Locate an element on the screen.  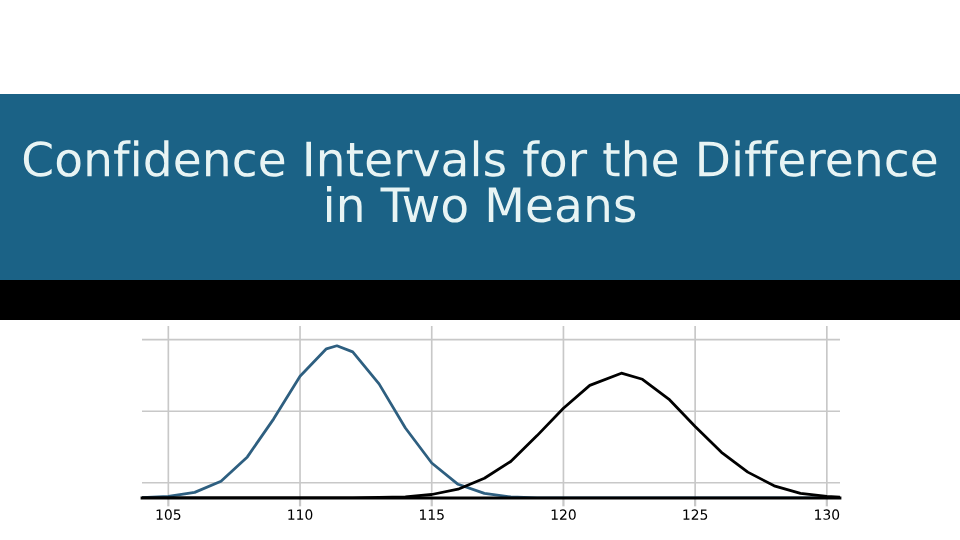
chart-title: Confidence Intervals for the Difference in Two Means is located at coordinates (480, 181).